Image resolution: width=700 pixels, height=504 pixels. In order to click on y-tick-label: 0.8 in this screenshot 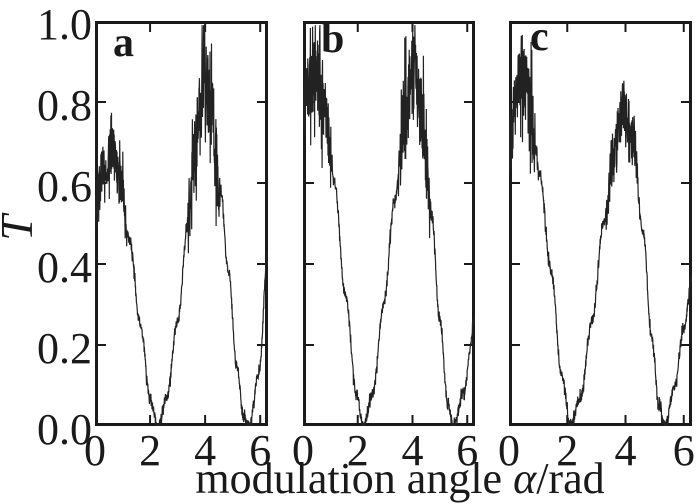, I will do `click(64, 105)`.